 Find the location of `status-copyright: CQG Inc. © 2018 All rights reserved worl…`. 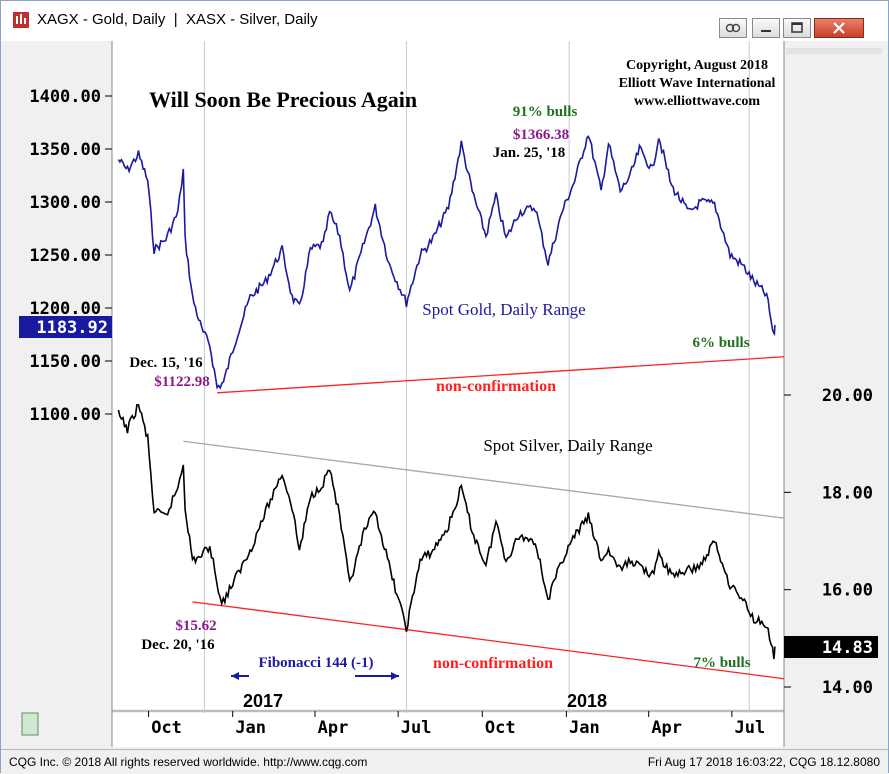

status-copyright: CQG Inc. © 2018 All rights reserved worl… is located at coordinates (188, 762).